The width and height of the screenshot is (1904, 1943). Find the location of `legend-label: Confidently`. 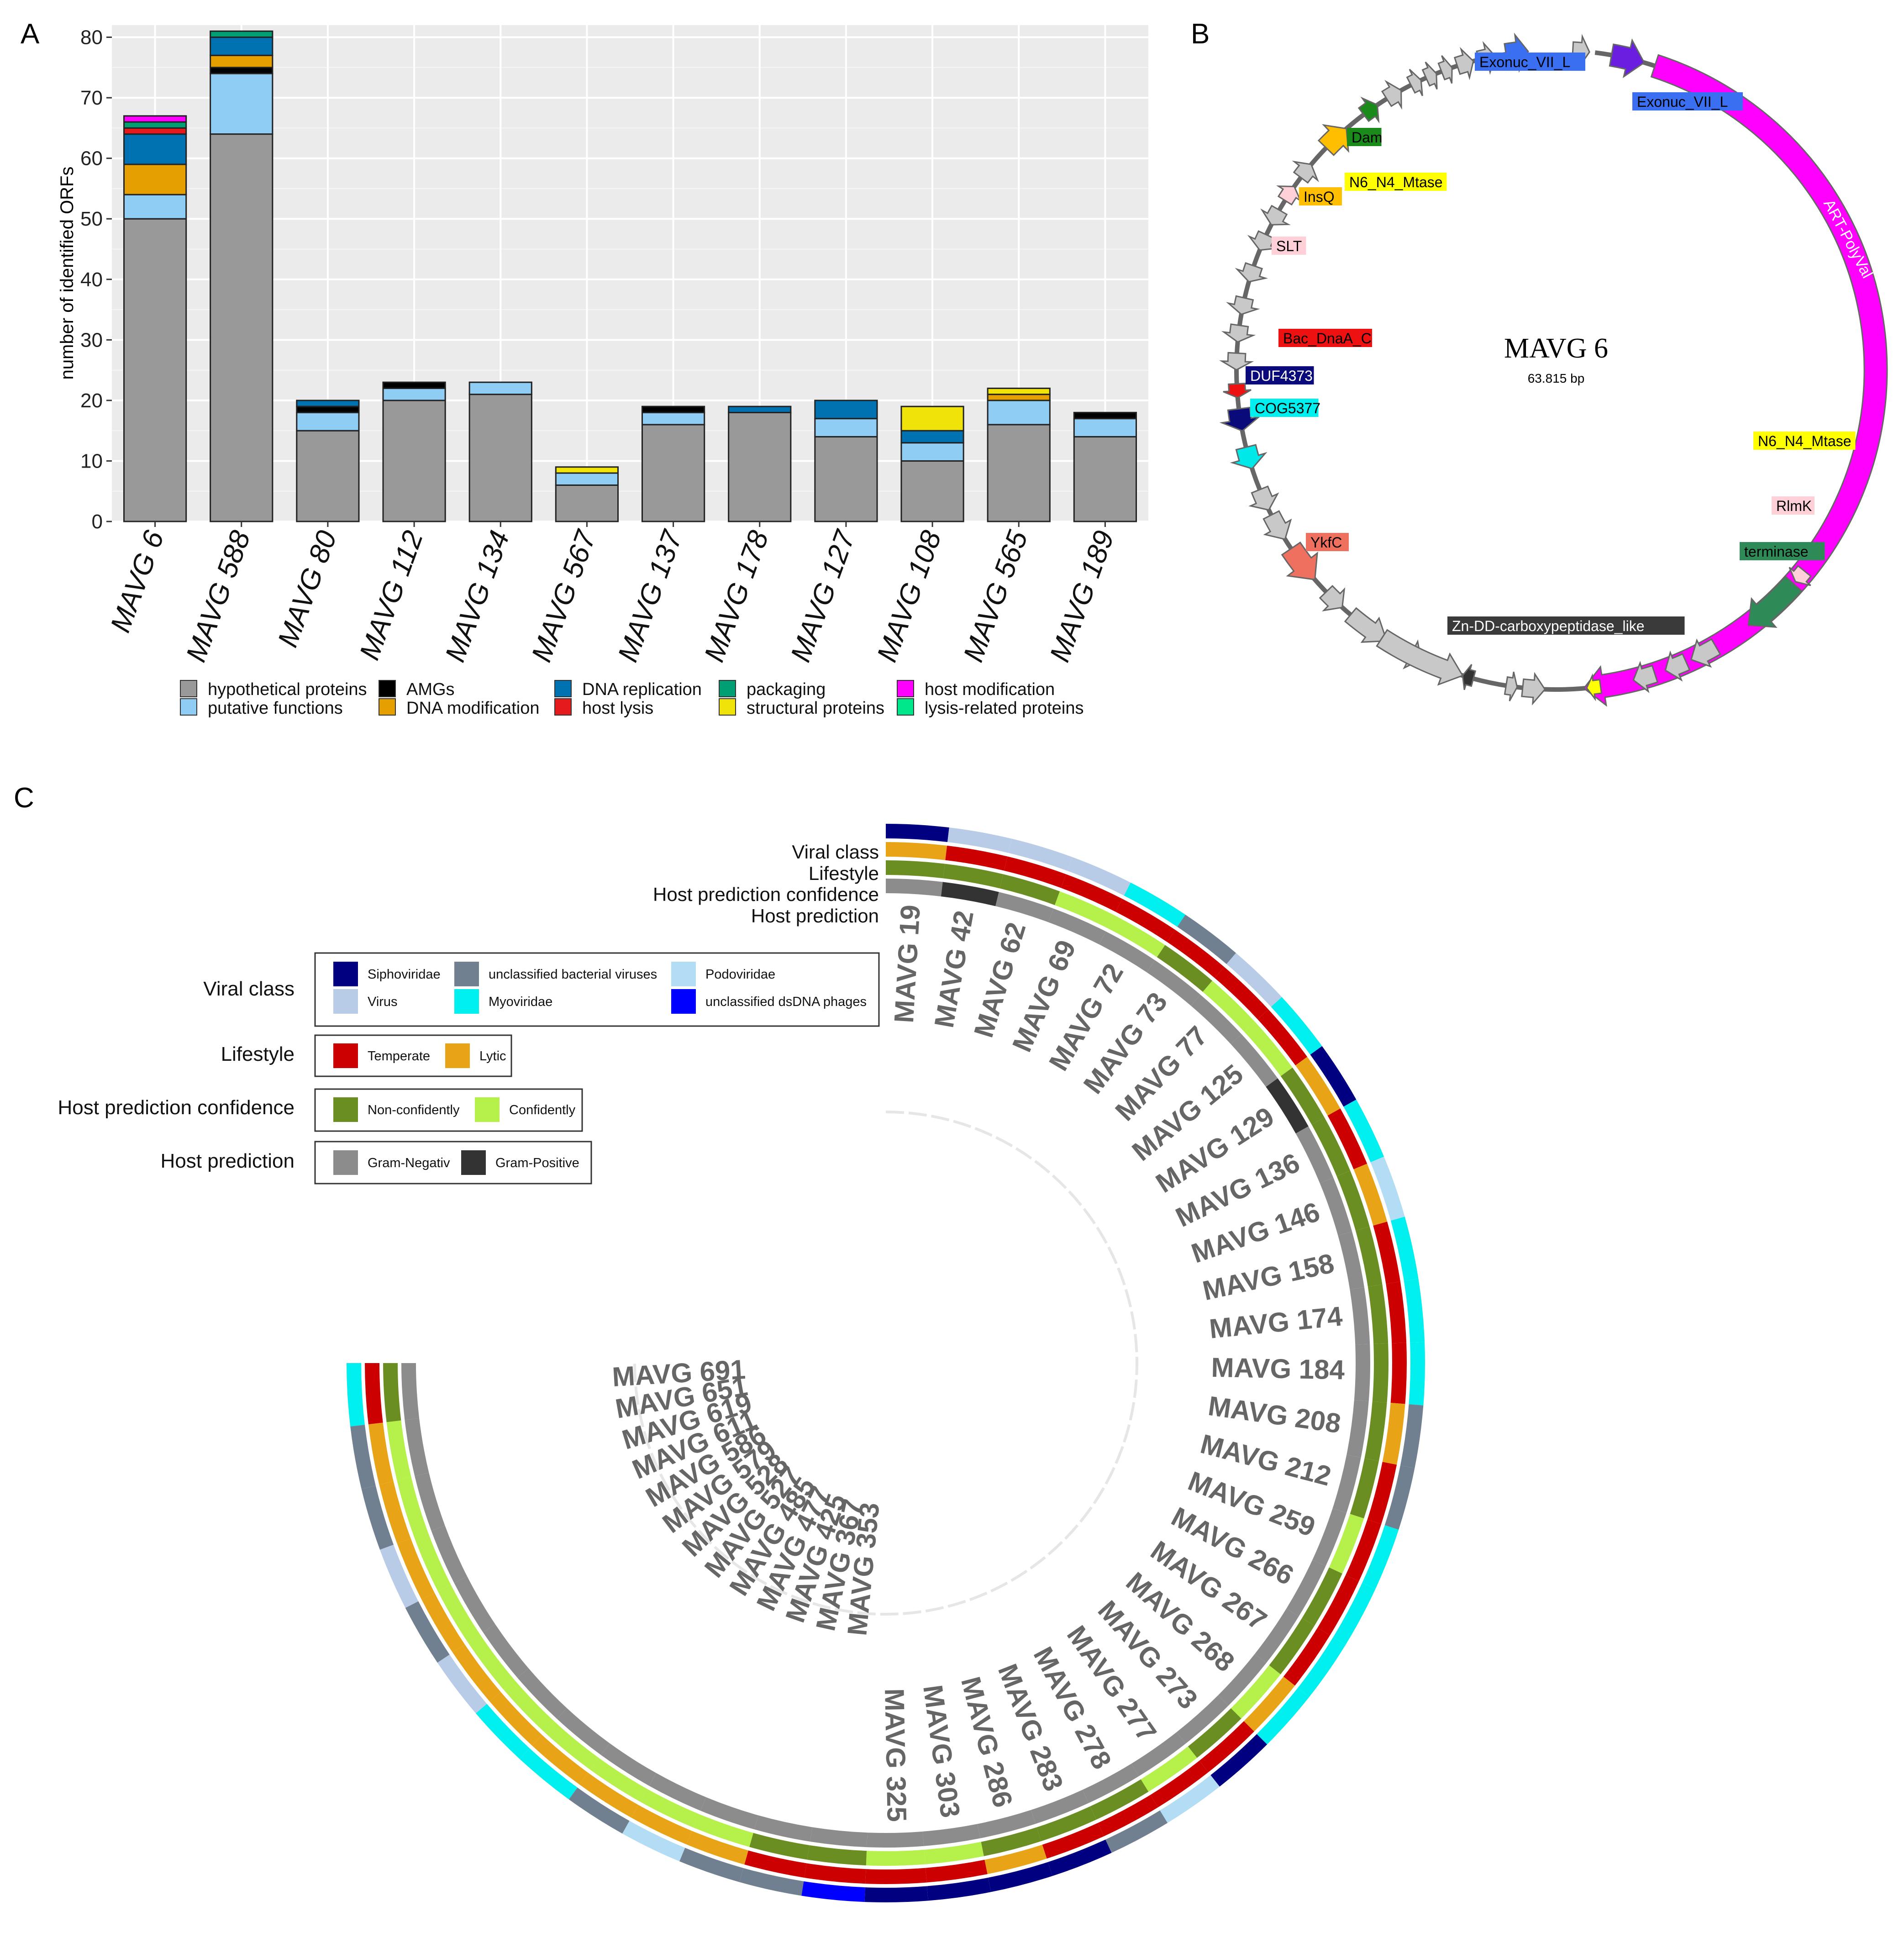

legend-label: Confidently is located at coordinates (542, 1110).